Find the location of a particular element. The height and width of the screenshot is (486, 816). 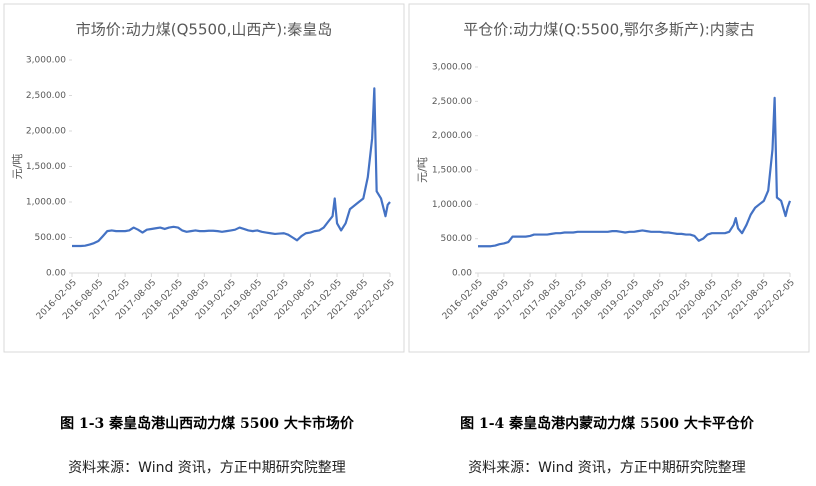

caption: 图 1-3 秦皇岛港山西动力煤 5500 大卡市场价 is located at coordinates (207, 423).